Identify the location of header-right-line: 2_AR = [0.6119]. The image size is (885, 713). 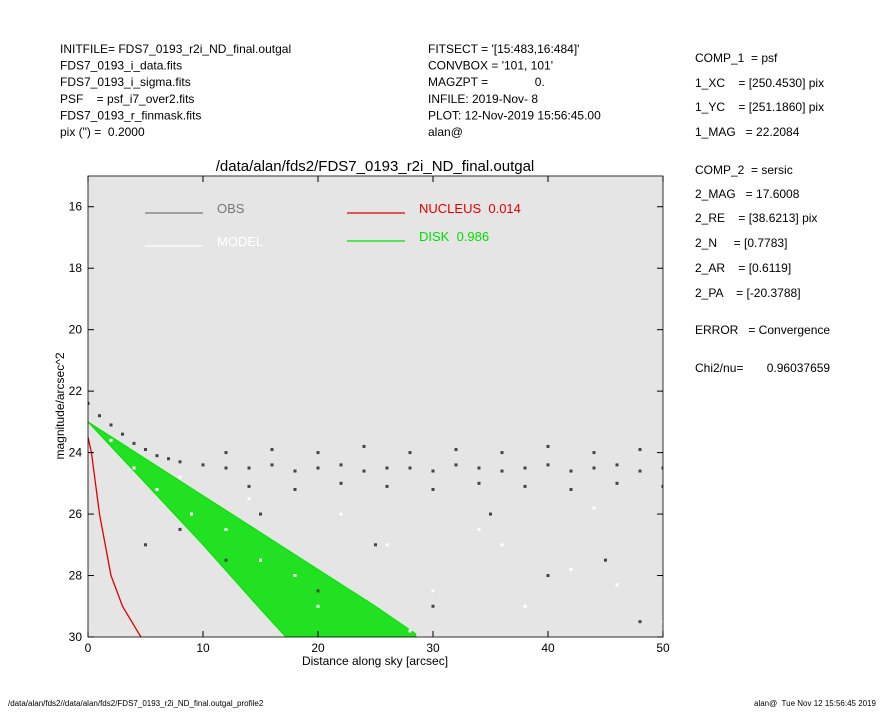
(743, 268).